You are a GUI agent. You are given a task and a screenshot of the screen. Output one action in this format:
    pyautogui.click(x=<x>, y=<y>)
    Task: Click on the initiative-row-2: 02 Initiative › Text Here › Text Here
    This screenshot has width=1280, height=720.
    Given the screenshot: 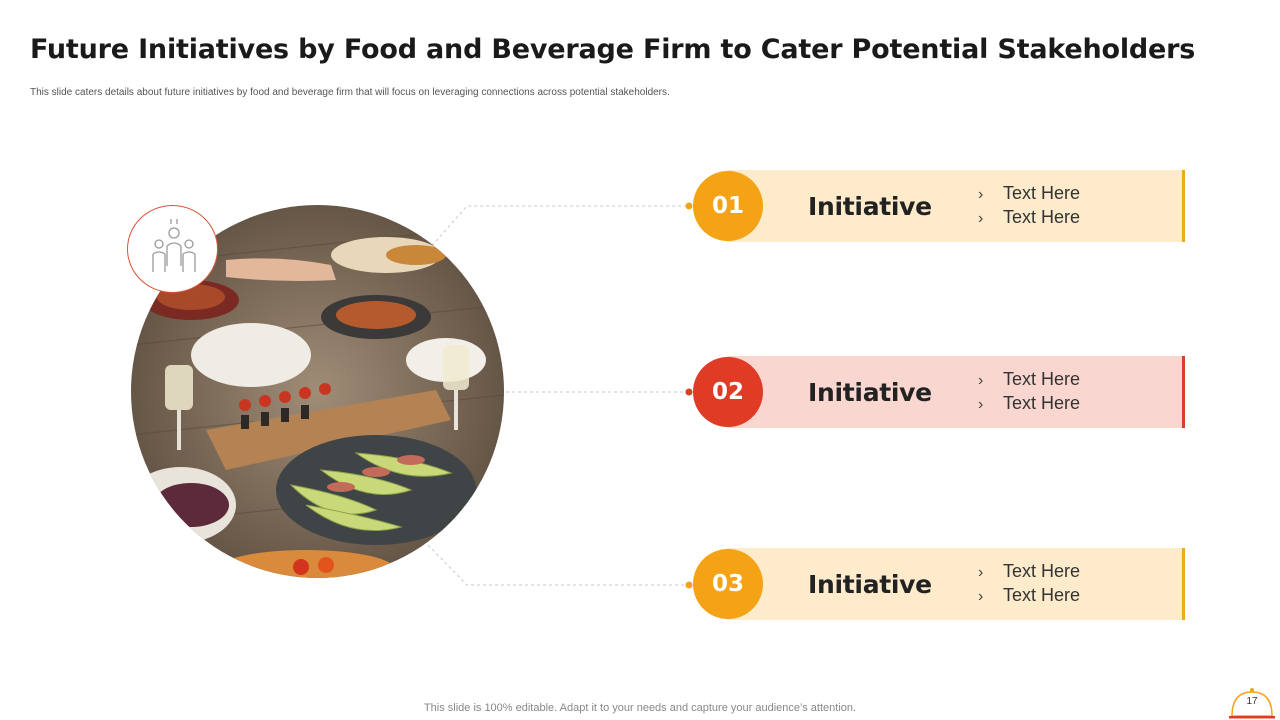 What is the action you would take?
    pyautogui.click(x=939, y=392)
    